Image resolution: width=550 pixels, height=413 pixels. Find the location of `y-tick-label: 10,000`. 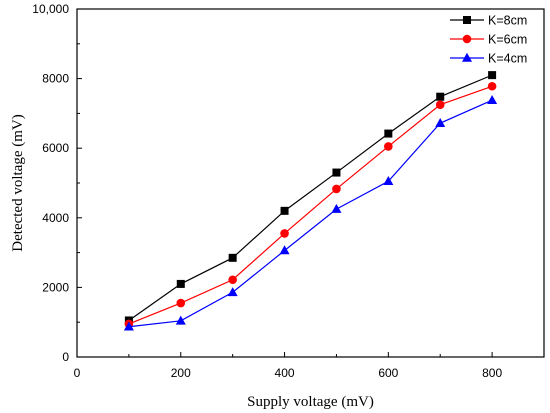

y-tick-label: 10,000 is located at coordinates (50, 9).